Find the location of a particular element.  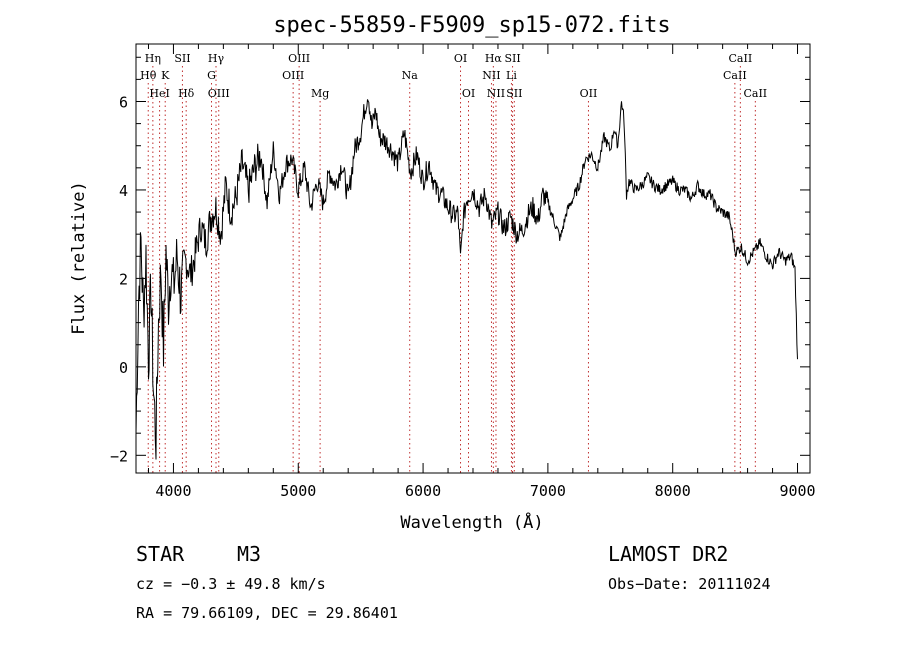

x-tick-label: 6000 is located at coordinates (423, 491).